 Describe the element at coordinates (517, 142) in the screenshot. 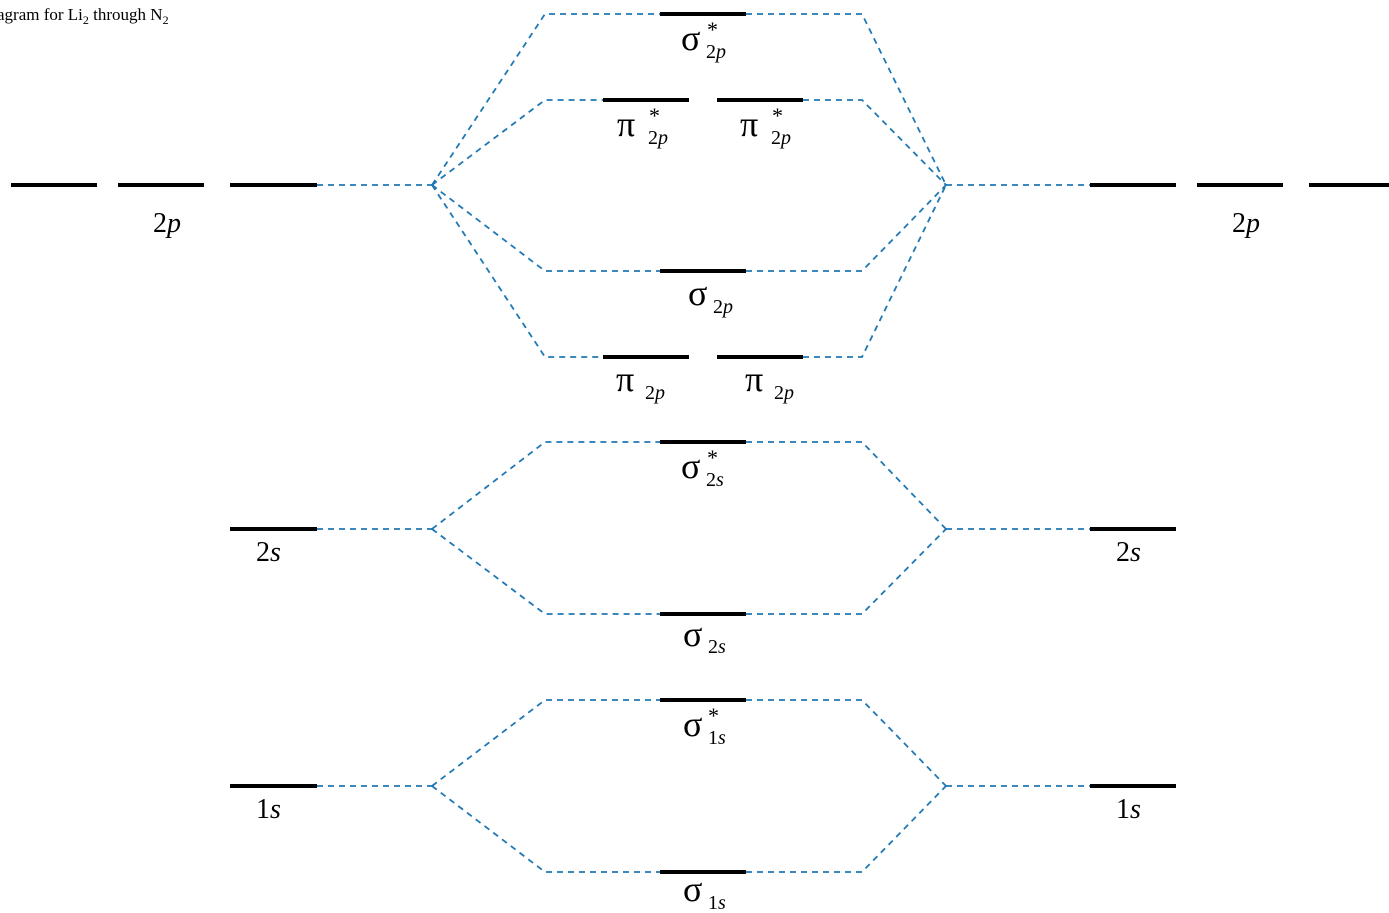

I see `connector-left-2p-pi-star` at that location.